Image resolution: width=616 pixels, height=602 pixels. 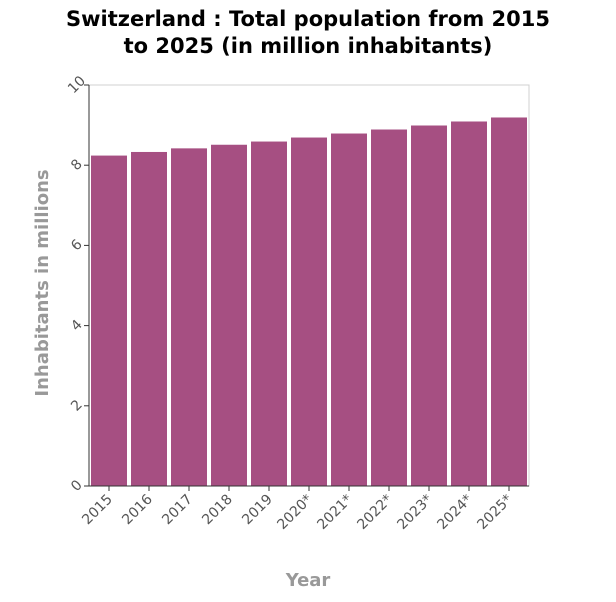 I want to click on y-tick-label: 10, so click(x=77, y=85).